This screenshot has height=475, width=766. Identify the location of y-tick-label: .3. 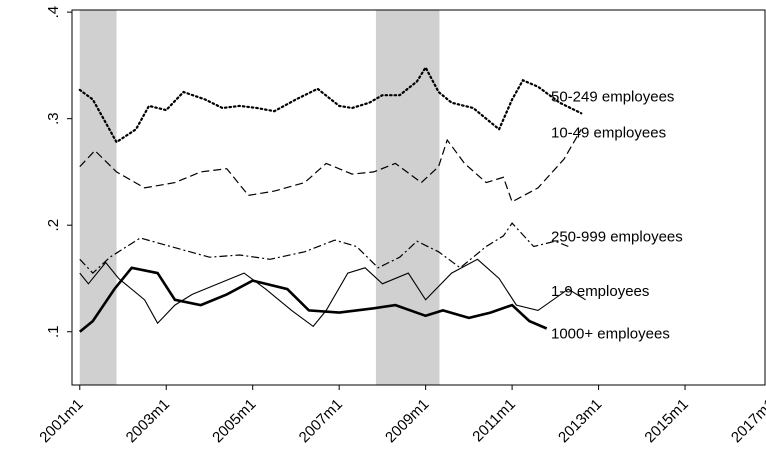
(53, 118).